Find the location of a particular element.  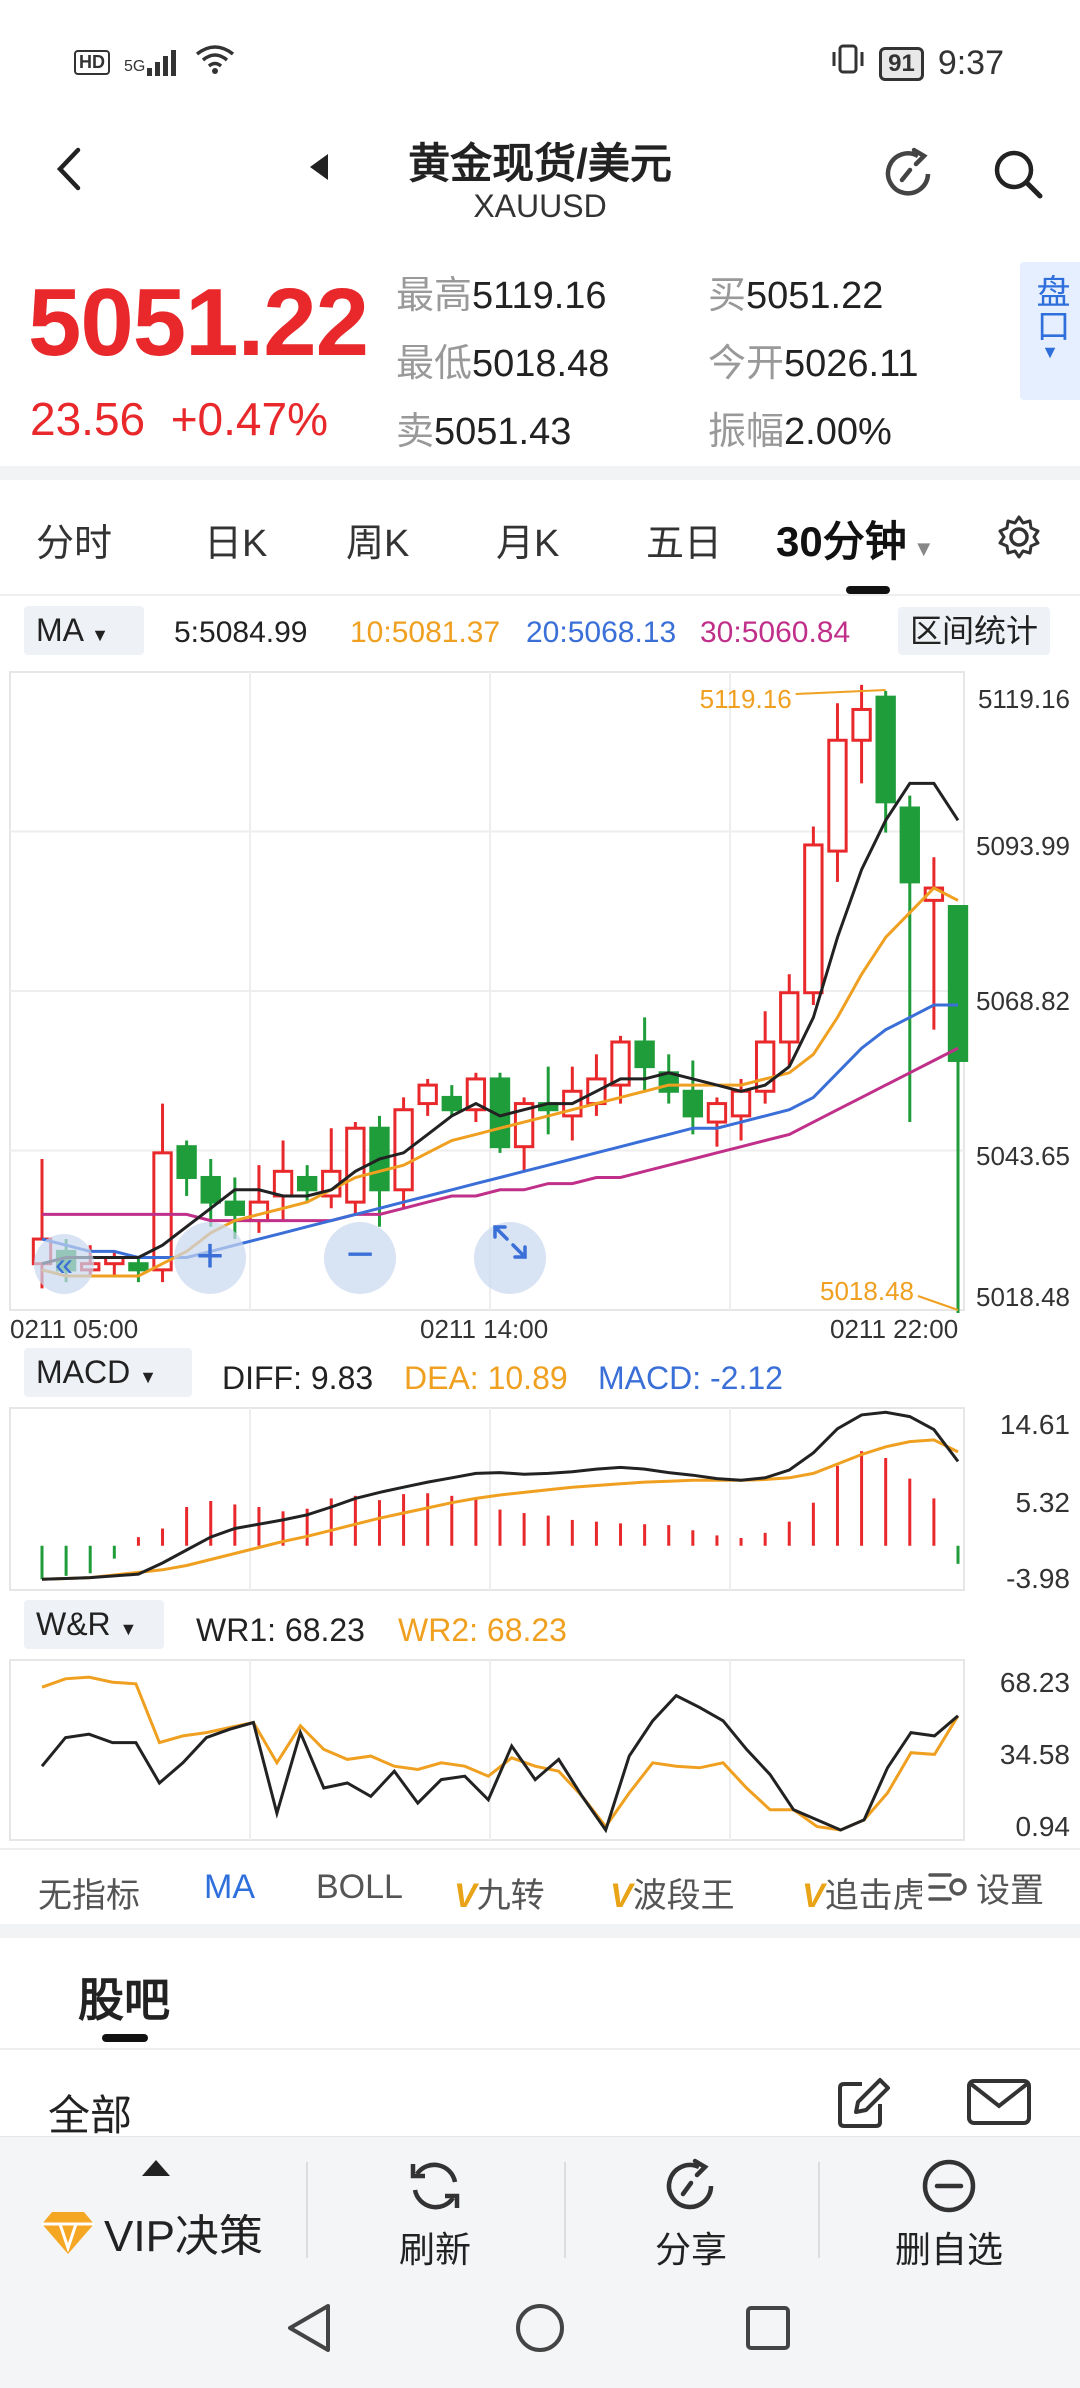

status-right: 91 9:37 is located at coordinates (917, 63).